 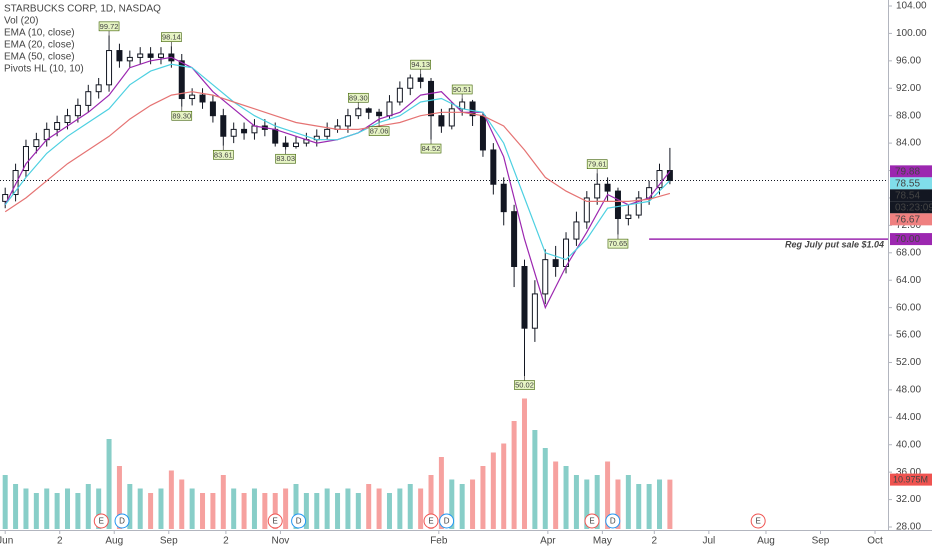 I want to click on y-tick-label: 60.00, so click(x=908, y=307).